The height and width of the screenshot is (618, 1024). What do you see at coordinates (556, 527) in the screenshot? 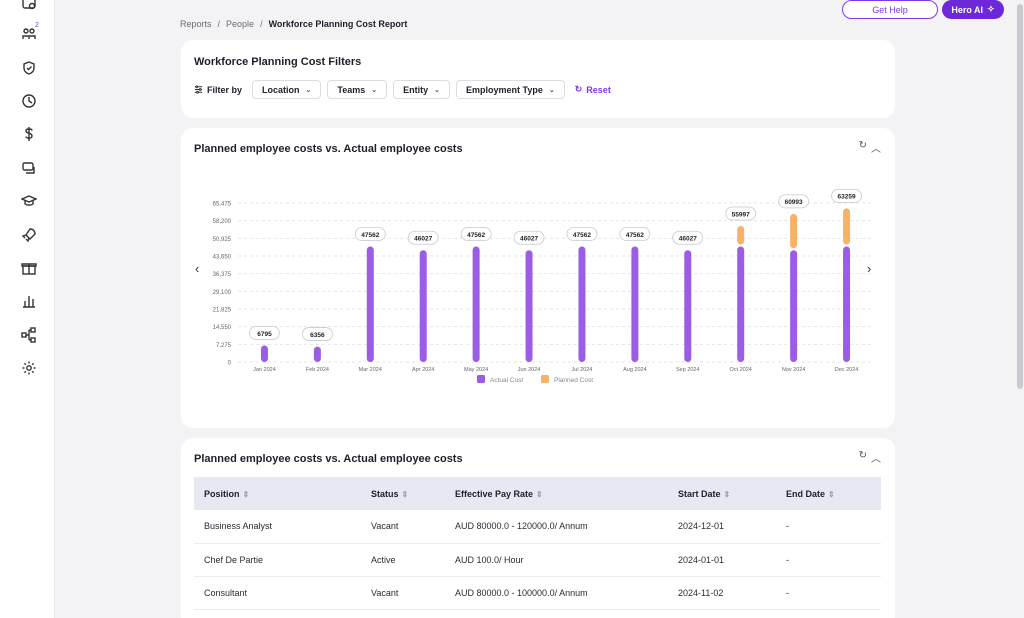
I see `cell-pay-rate: AUD 80000.0 - 120000.0/ Annum` at bounding box center [556, 527].